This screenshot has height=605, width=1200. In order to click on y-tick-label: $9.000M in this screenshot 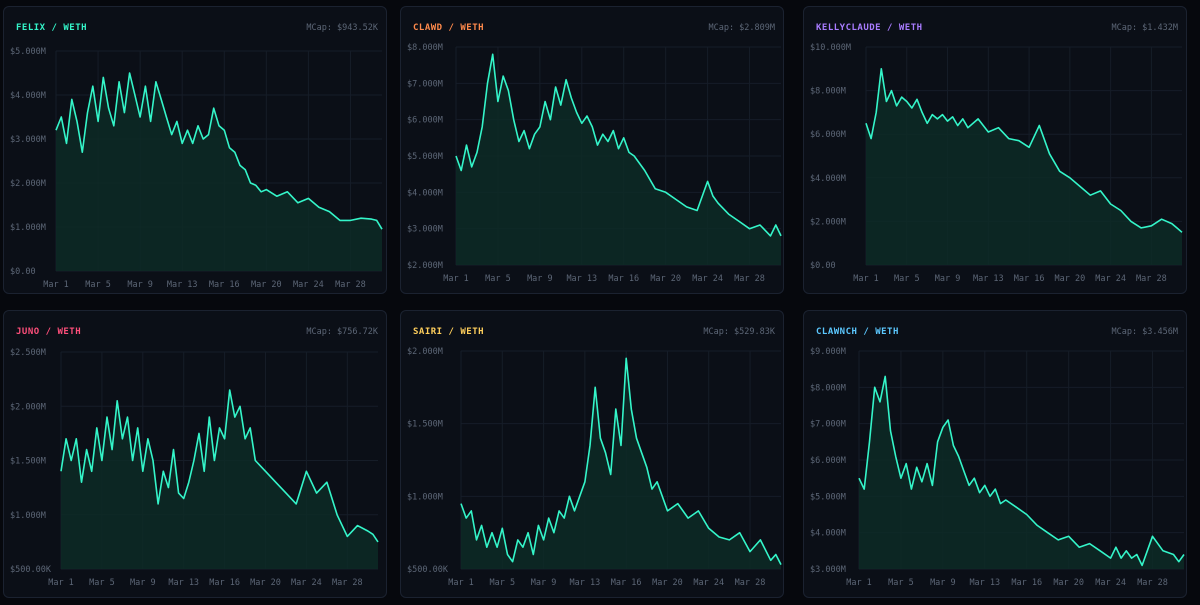, I will do `click(828, 352)`.